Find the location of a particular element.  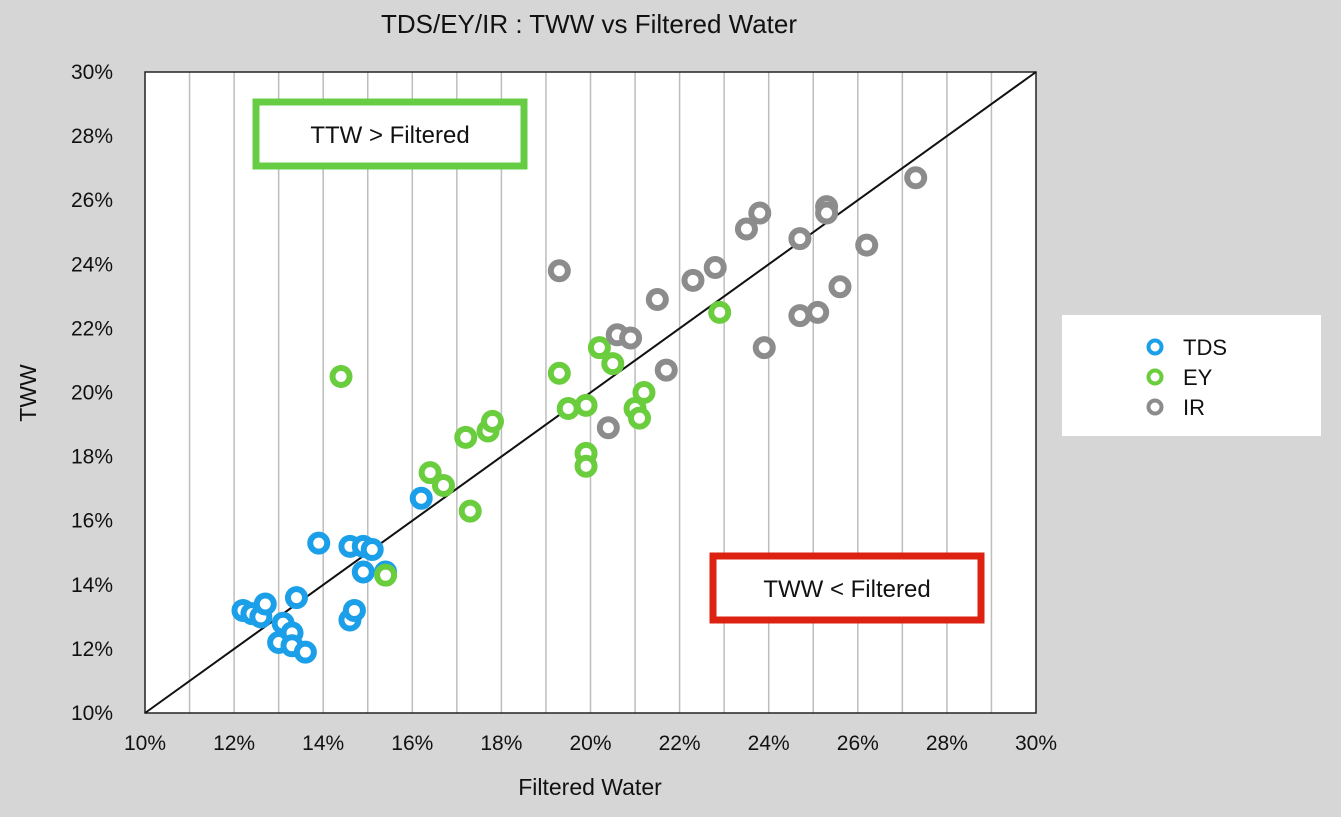

y-tick-label: 12% is located at coordinates (92, 649).